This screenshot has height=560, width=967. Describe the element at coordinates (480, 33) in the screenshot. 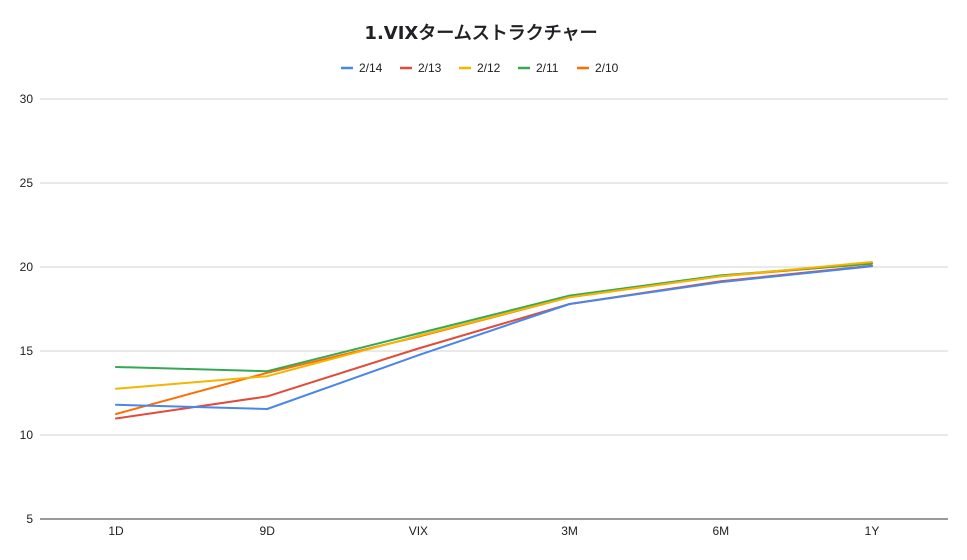

I see `chart-title: 1.VIXタームストラクチャー` at that location.